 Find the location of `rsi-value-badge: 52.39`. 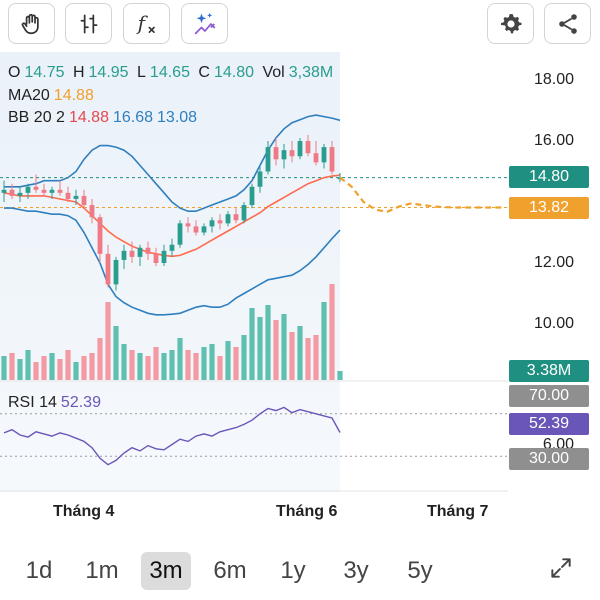

rsi-value-badge: 52.39 is located at coordinates (549, 424).